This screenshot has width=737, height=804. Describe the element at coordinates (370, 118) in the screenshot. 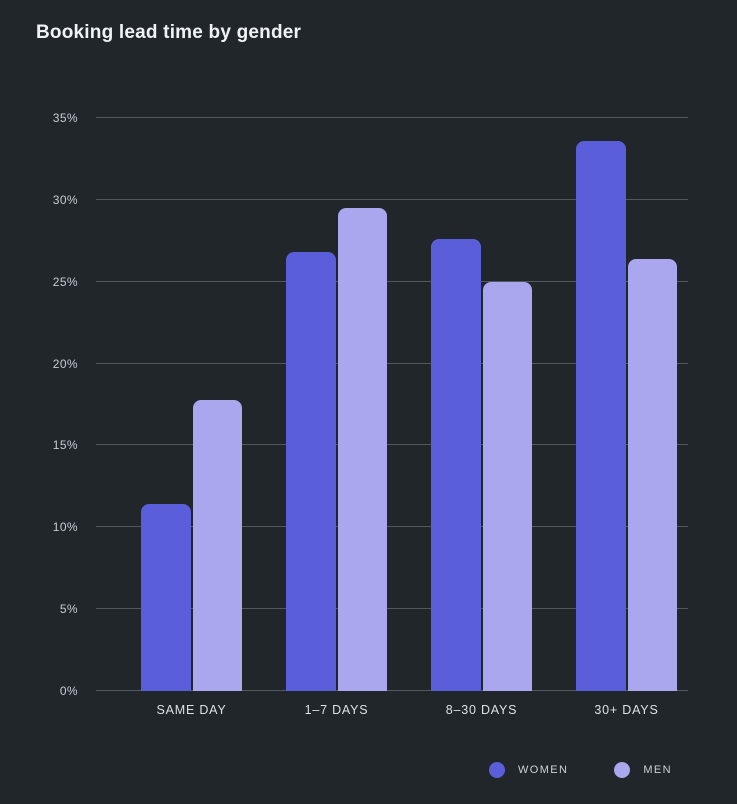

I see `gridline-35: 35%` at that location.